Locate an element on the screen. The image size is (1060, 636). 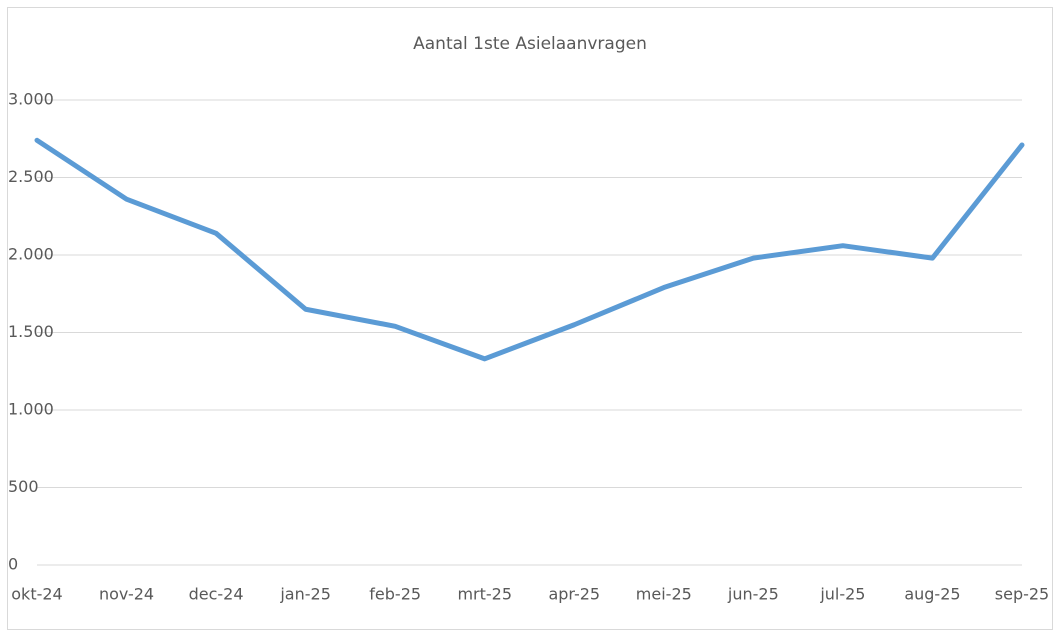
x-tick-label: sep-25 is located at coordinates (1022, 594).